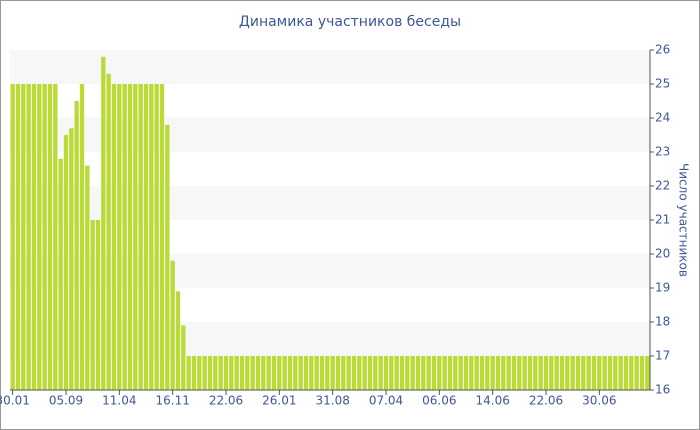 The height and width of the screenshot is (430, 700). I want to click on y-tick-label: 16, so click(662, 390).